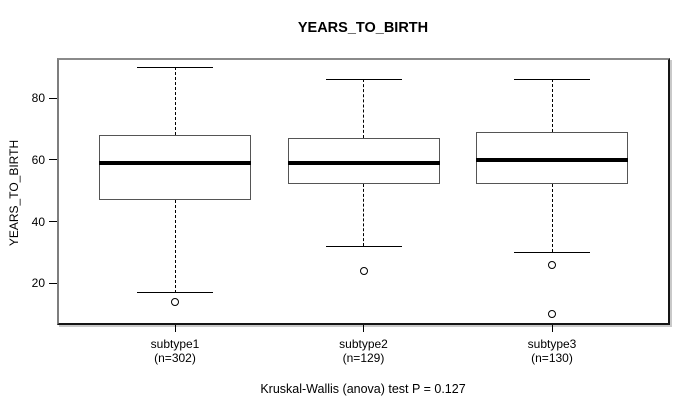  I want to click on box-iqr, so click(175, 167).